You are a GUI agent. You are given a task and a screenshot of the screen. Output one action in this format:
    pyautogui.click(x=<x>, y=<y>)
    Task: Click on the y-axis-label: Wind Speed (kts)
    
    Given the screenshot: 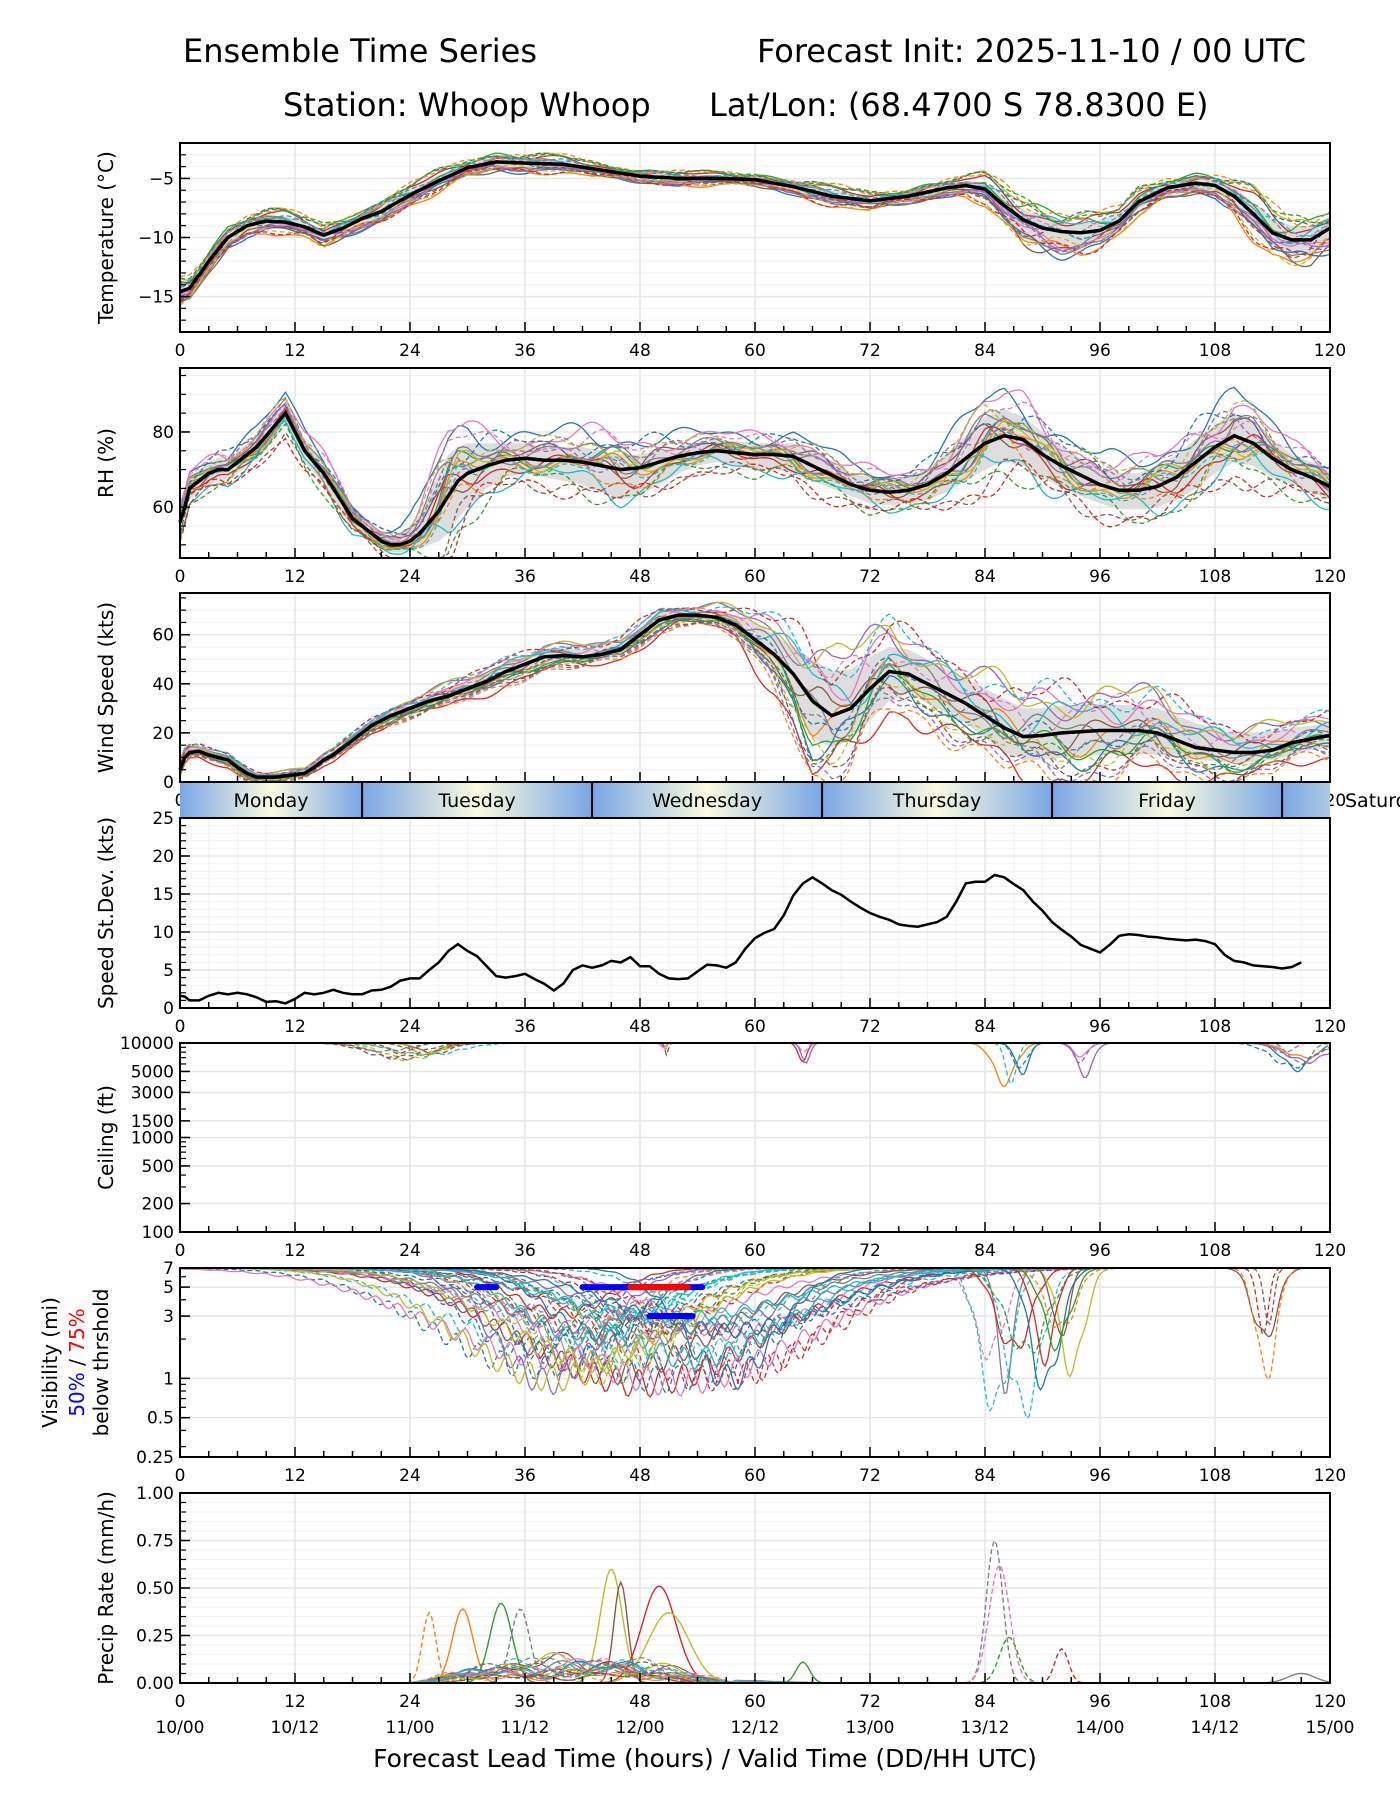 What is the action you would take?
    pyautogui.click(x=106, y=687)
    